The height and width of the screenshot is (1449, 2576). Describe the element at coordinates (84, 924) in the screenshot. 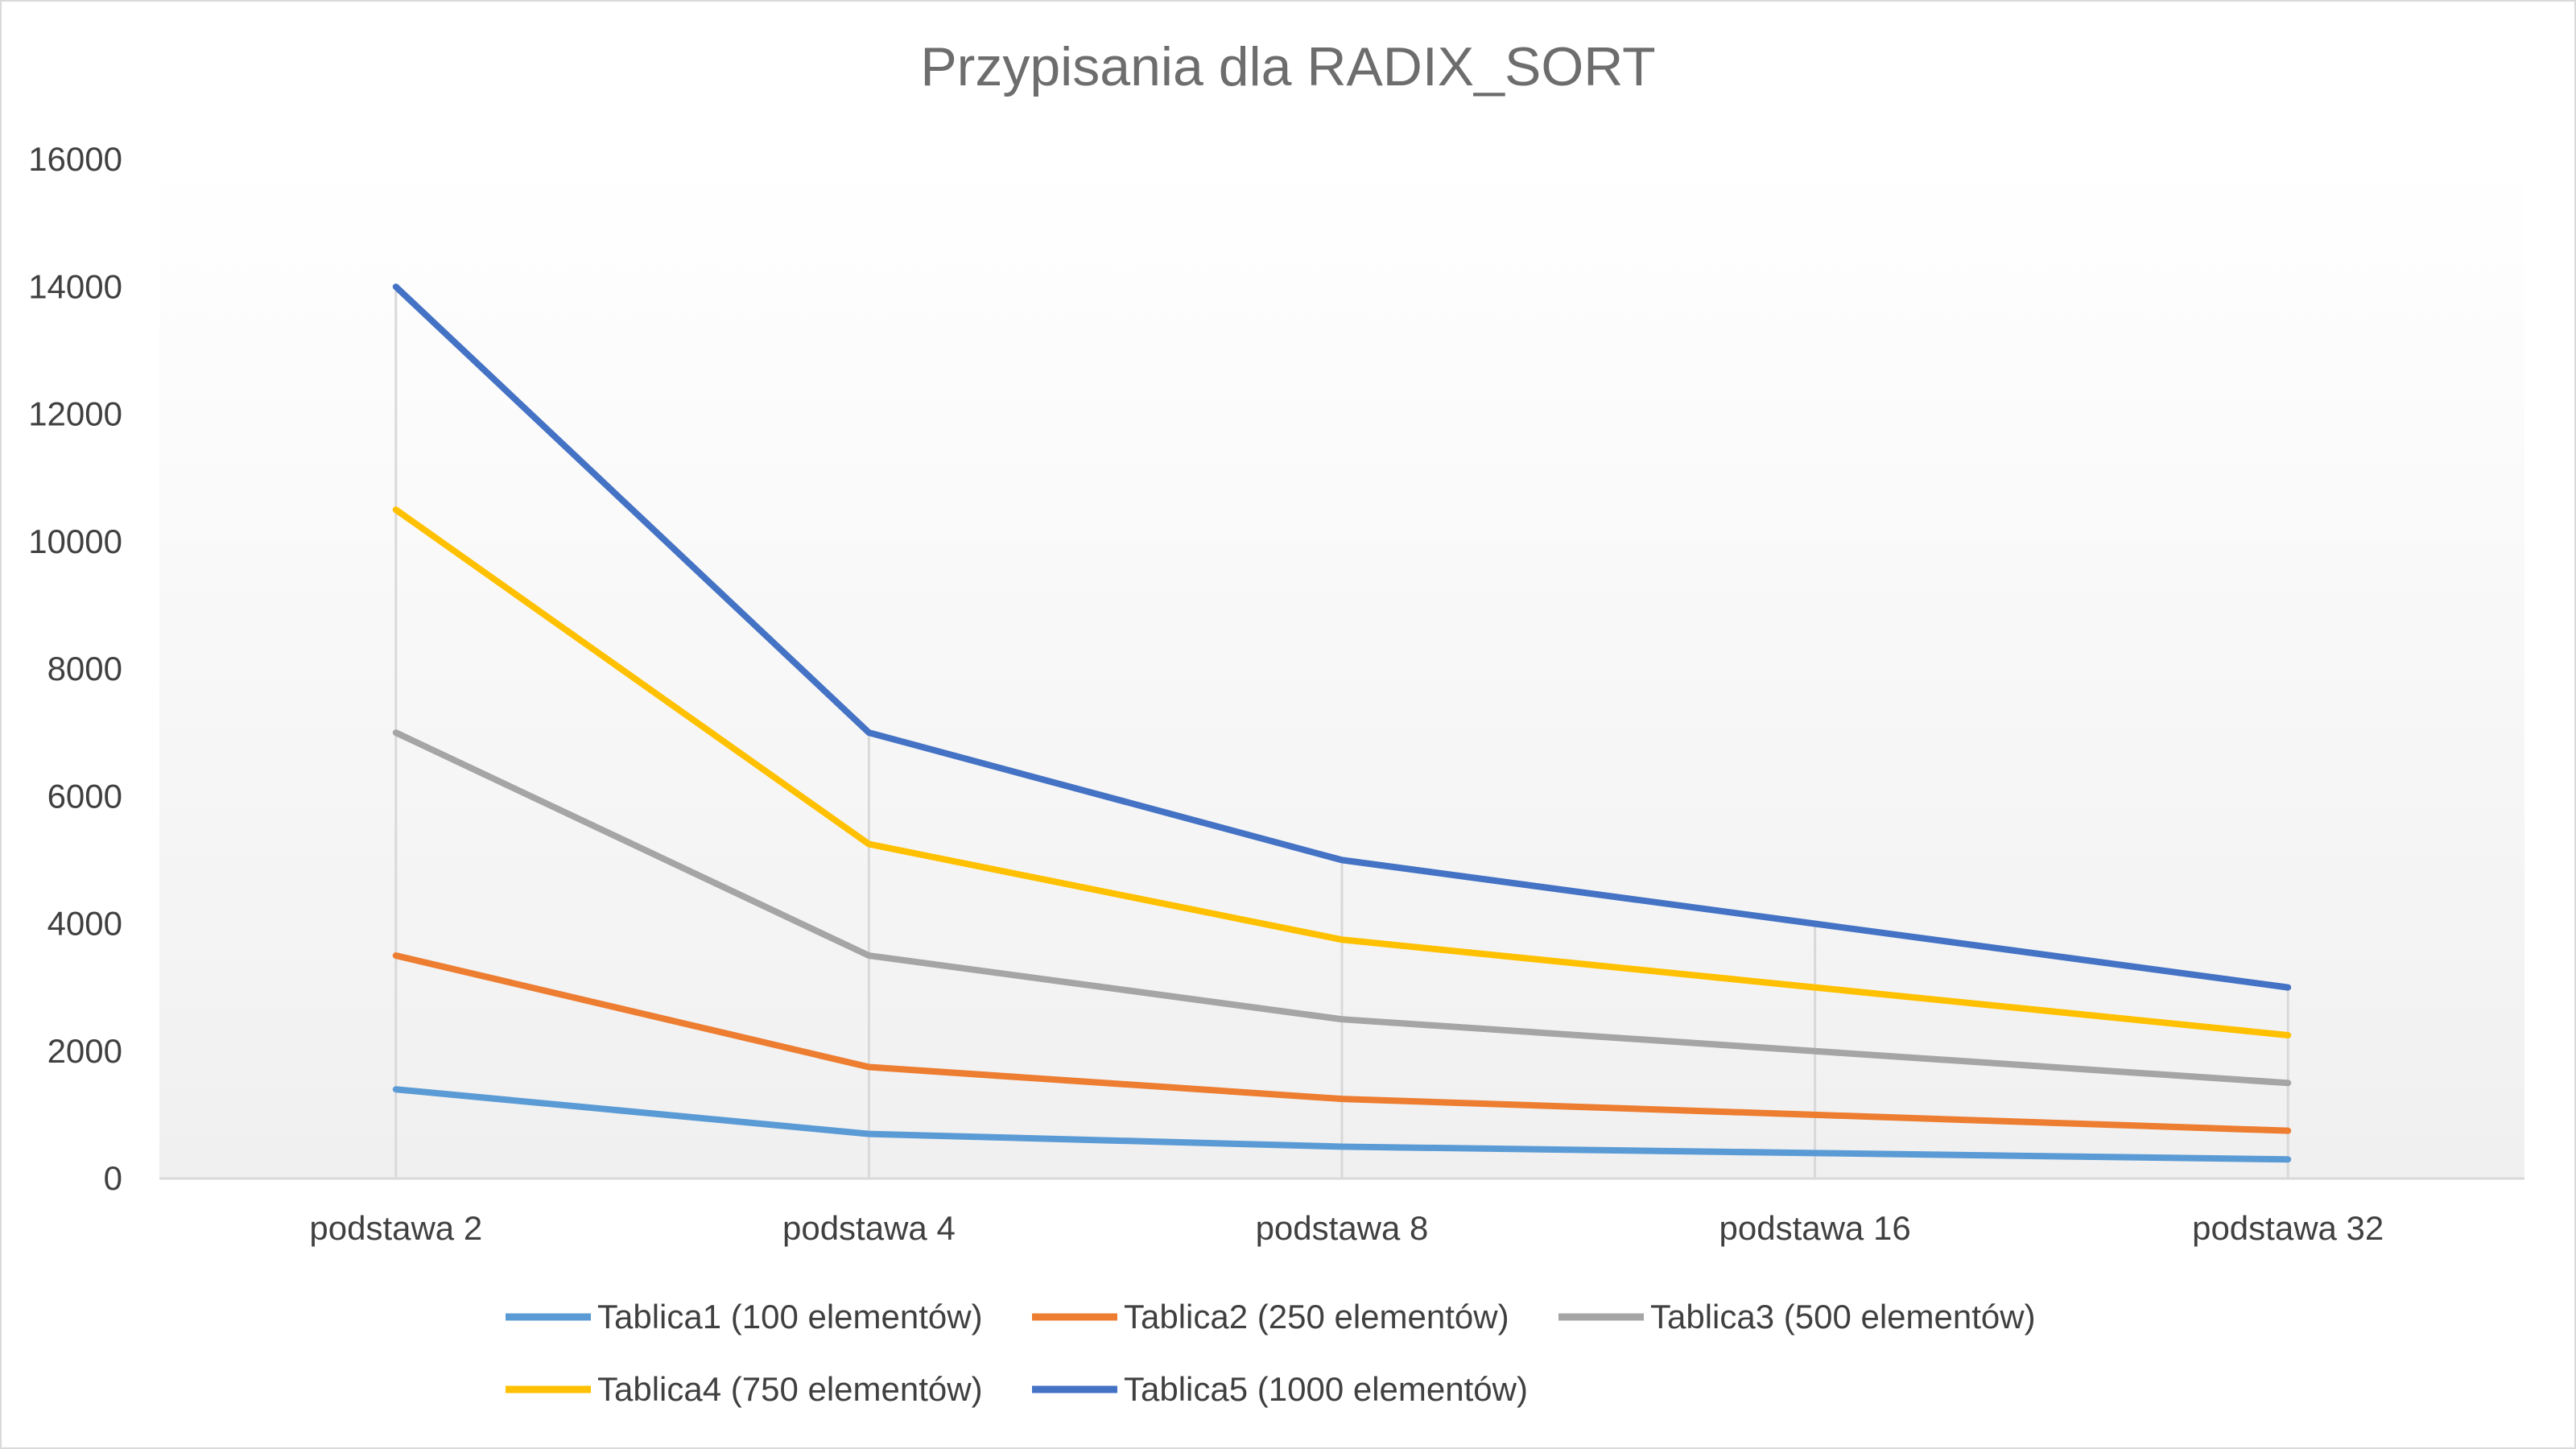

I see `y-tick-label: 4000` at that location.